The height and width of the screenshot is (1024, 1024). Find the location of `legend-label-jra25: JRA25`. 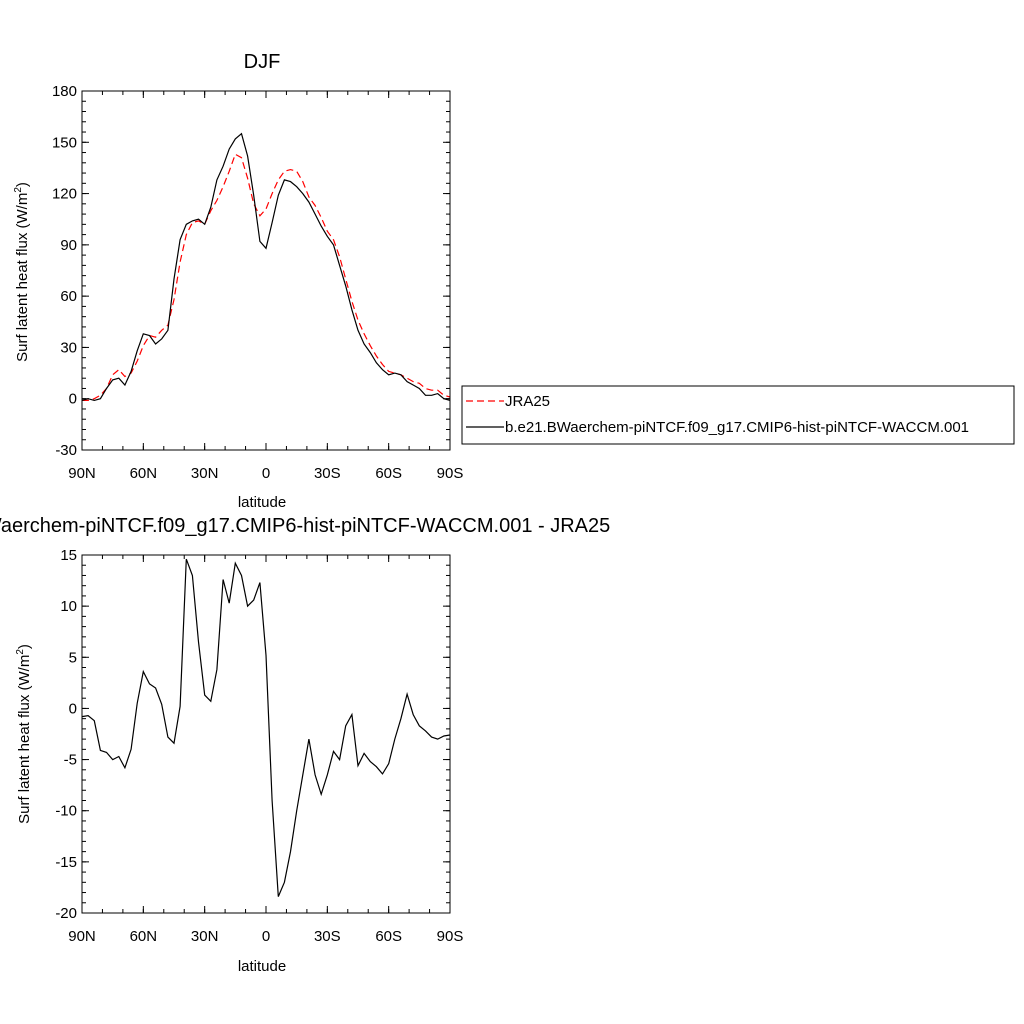

legend-label-jra25: JRA25 is located at coordinates (527, 401).